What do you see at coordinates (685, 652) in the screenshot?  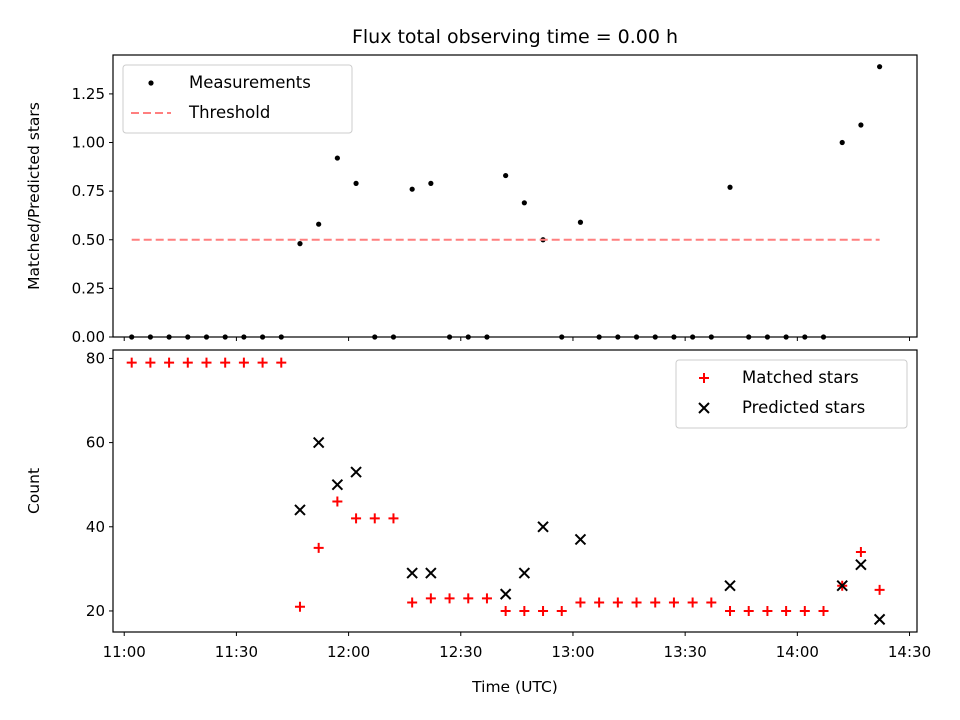 I see `x-tick-label: 13:30` at bounding box center [685, 652].